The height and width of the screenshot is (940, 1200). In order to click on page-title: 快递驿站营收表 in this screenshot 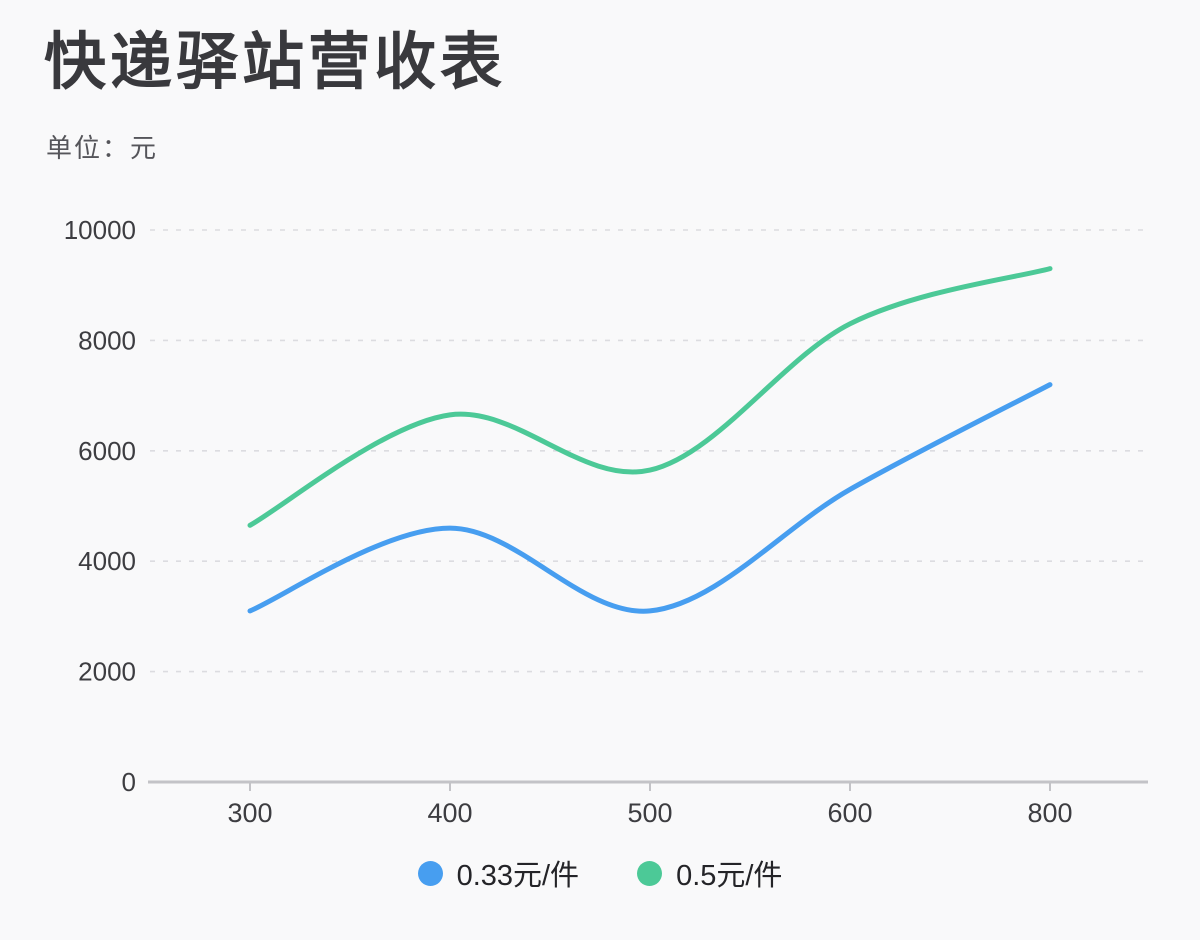, I will do `click(275, 62)`.